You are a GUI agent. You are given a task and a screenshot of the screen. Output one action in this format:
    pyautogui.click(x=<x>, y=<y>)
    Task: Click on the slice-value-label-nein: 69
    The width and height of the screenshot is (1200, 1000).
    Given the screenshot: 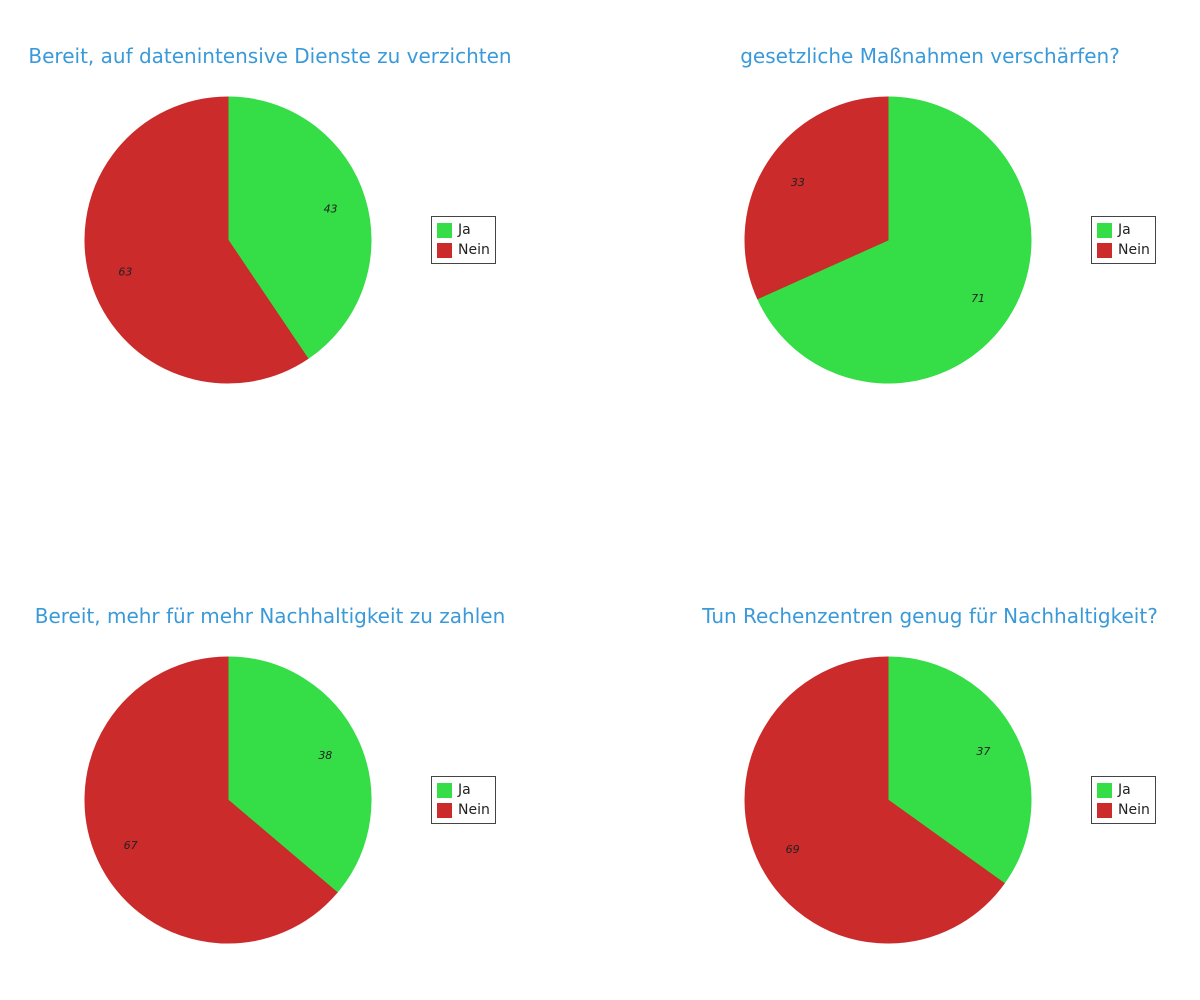 What is the action you would take?
    pyautogui.click(x=793, y=849)
    